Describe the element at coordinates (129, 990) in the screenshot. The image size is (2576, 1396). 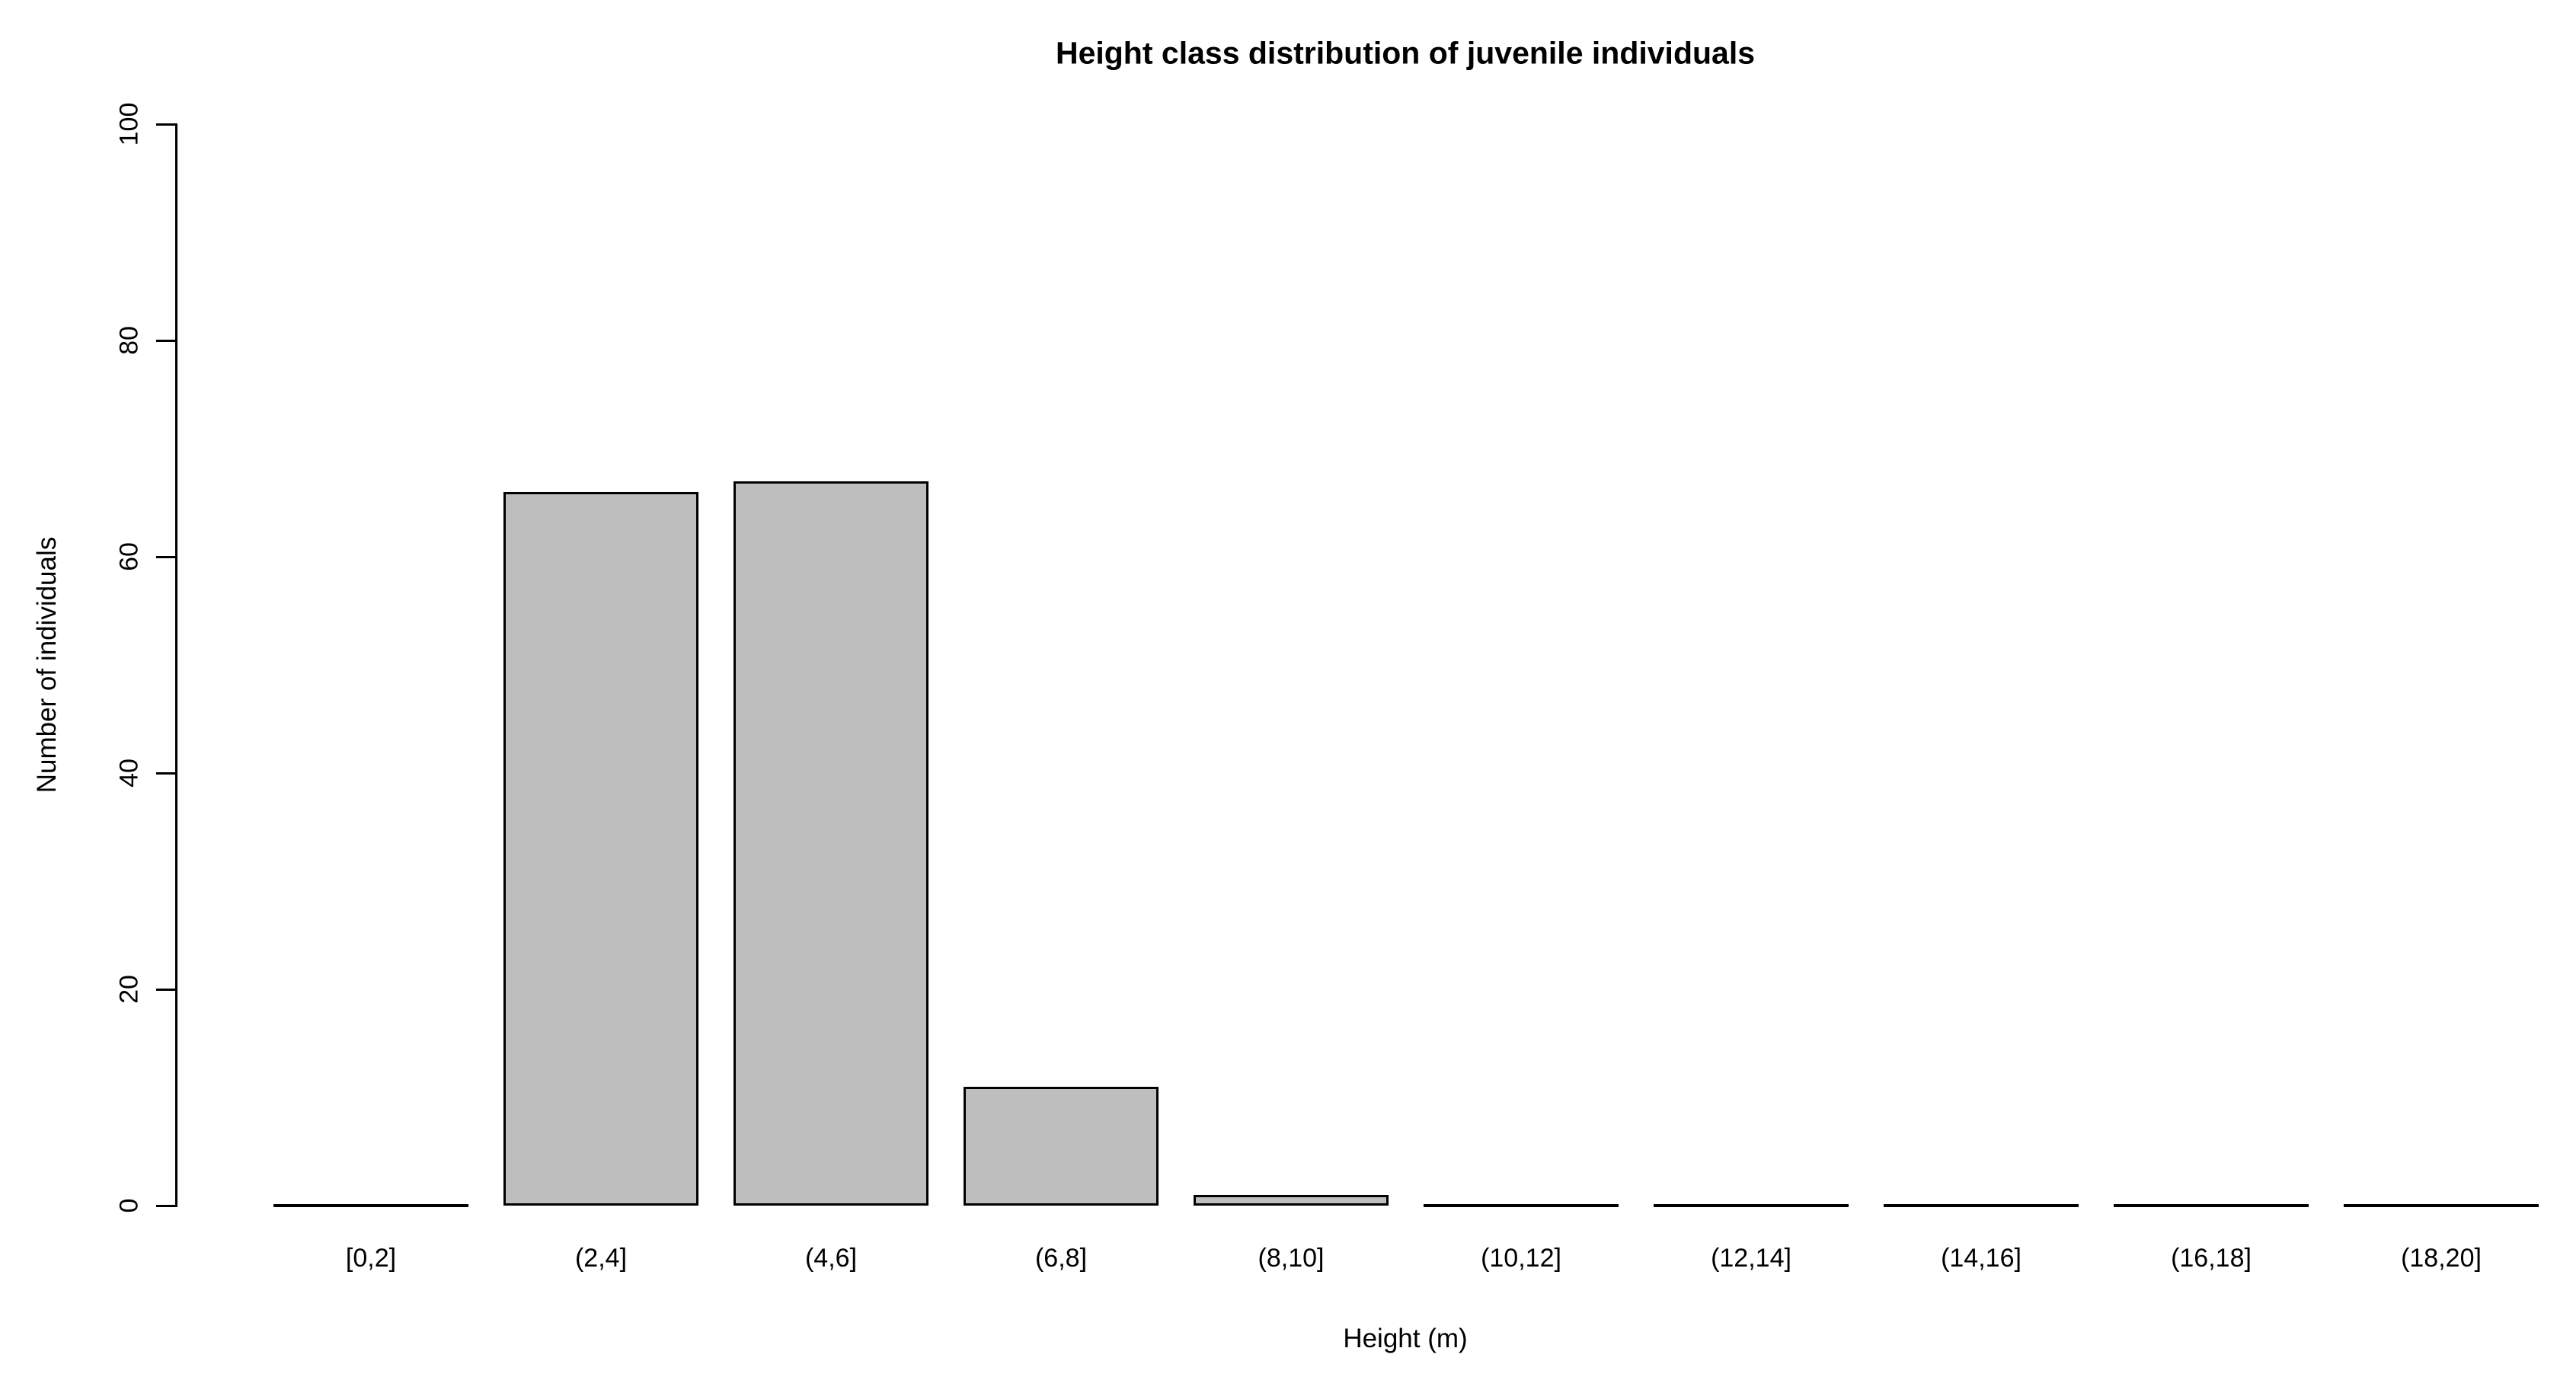
I see `y-tick-label: 20` at that location.